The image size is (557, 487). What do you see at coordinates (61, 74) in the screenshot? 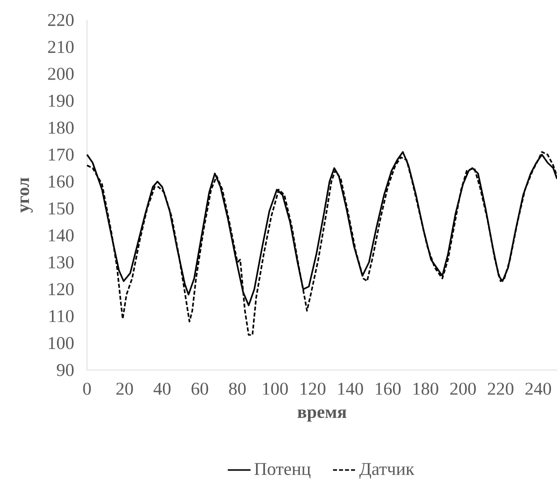
I see `y-tick-label: 200` at bounding box center [61, 74].